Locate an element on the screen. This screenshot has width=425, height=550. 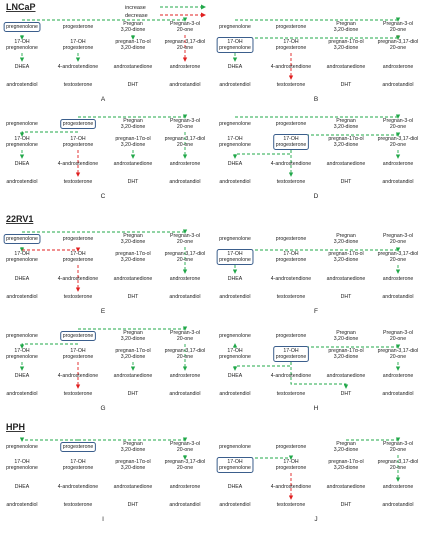
panel-letter: I is located at coordinates (103, 519).